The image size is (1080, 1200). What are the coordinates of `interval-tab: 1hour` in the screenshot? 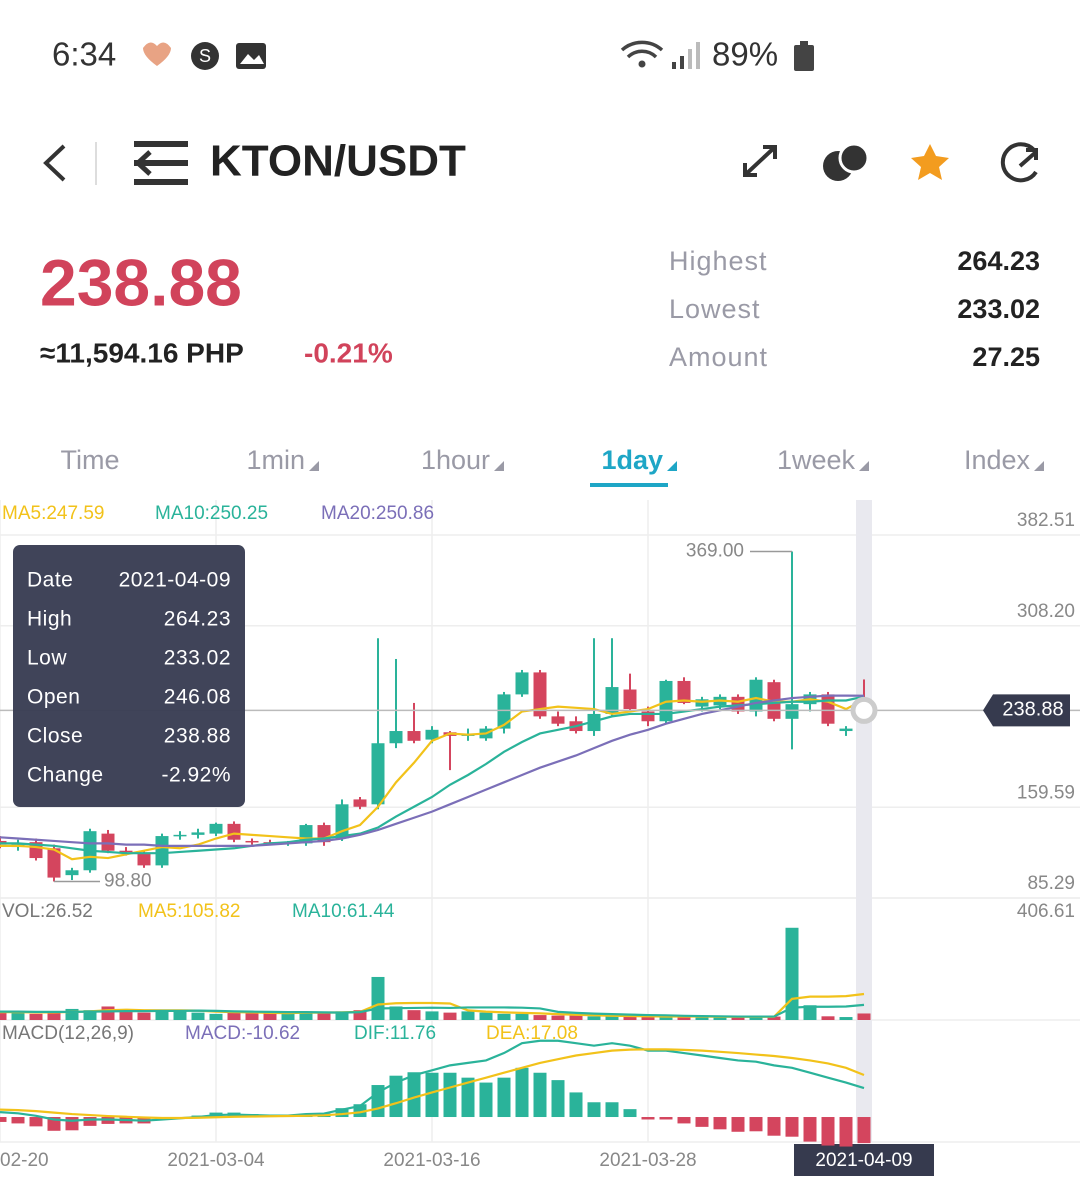 It's located at (455, 460).